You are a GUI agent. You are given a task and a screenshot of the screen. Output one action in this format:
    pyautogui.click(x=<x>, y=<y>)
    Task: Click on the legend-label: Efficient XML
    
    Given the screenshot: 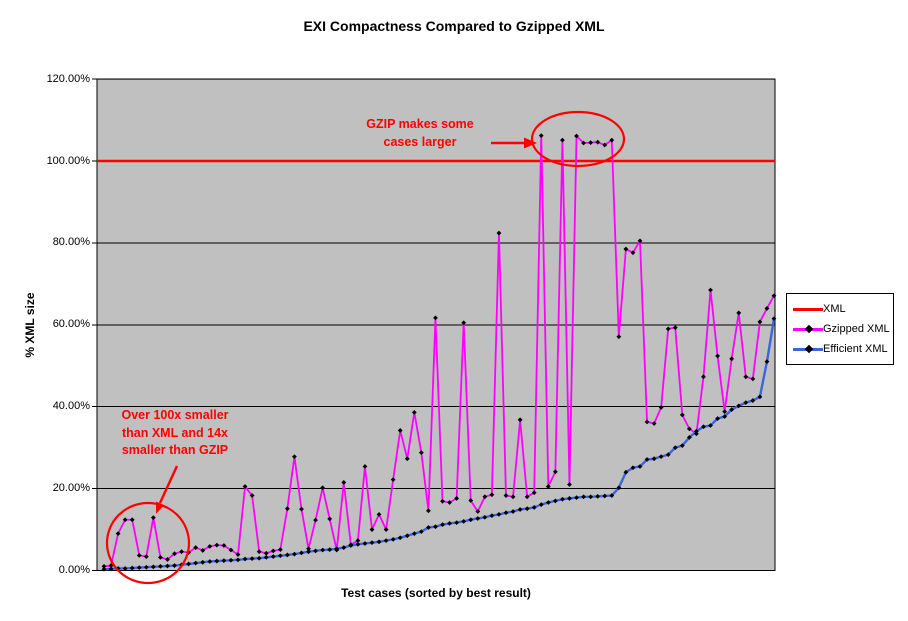 What is the action you would take?
    pyautogui.click(x=855, y=349)
    